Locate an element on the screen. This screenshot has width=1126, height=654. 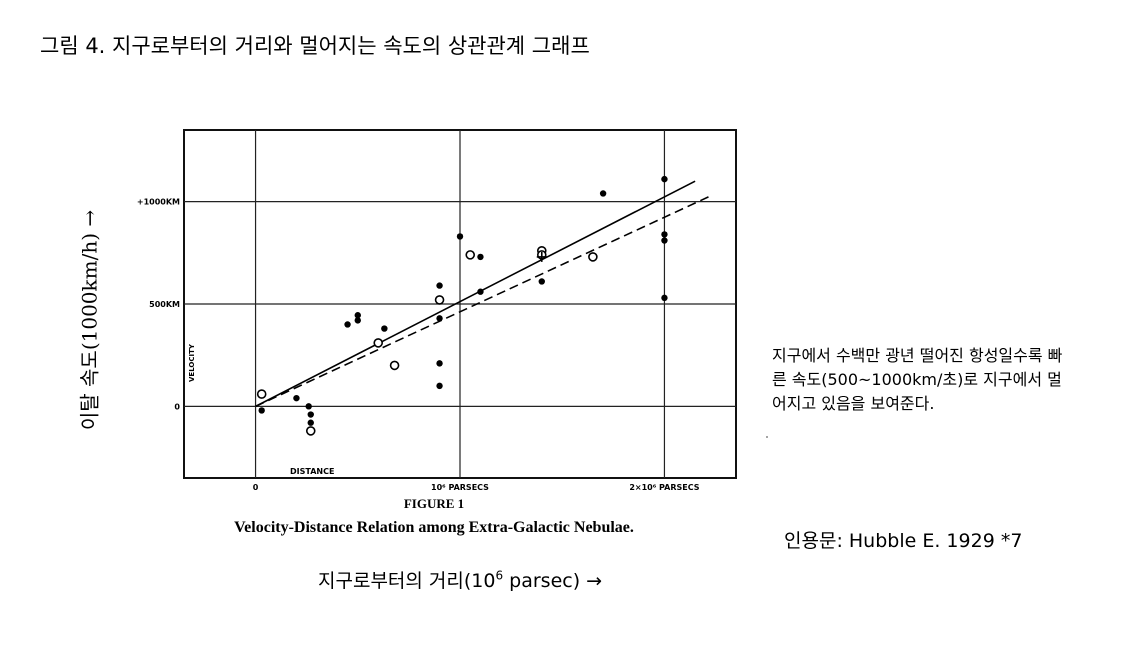
x-tick-label: 0 is located at coordinates (256, 487).